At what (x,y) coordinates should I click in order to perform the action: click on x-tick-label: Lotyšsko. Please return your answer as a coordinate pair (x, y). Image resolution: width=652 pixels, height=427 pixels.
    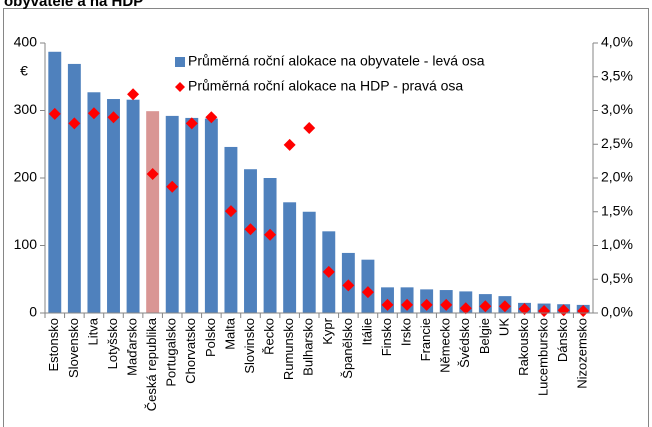
    Looking at the image, I should click on (112, 343).